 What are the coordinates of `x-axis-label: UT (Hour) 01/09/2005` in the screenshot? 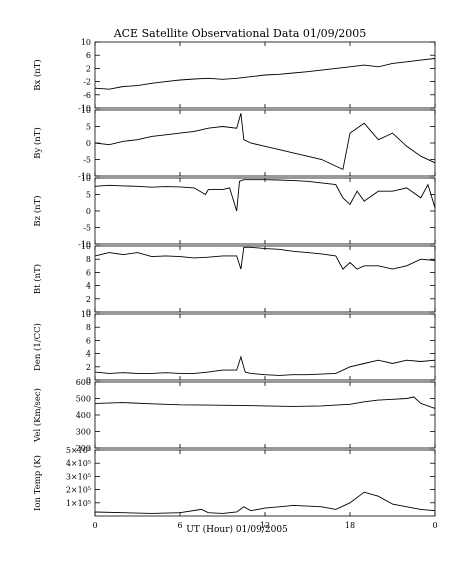 It's located at (237, 529).